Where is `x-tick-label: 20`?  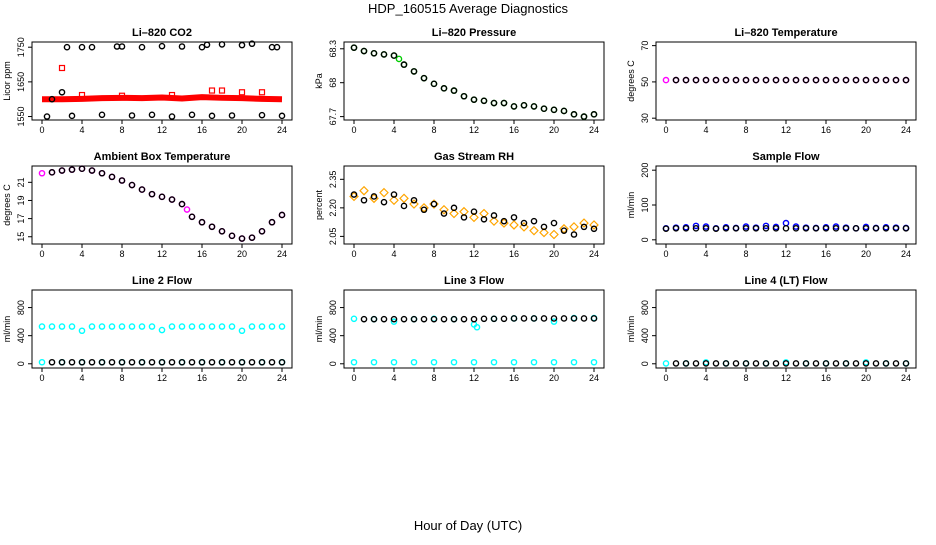 x-tick-label: 20 is located at coordinates (242, 130).